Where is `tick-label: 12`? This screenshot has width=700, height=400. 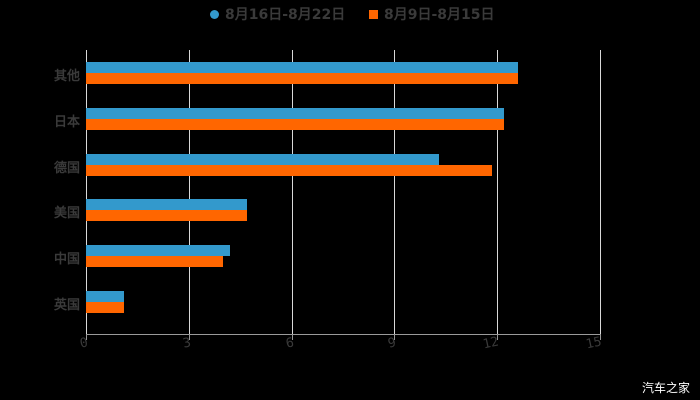
tick-label: 12 is located at coordinates (491, 343).